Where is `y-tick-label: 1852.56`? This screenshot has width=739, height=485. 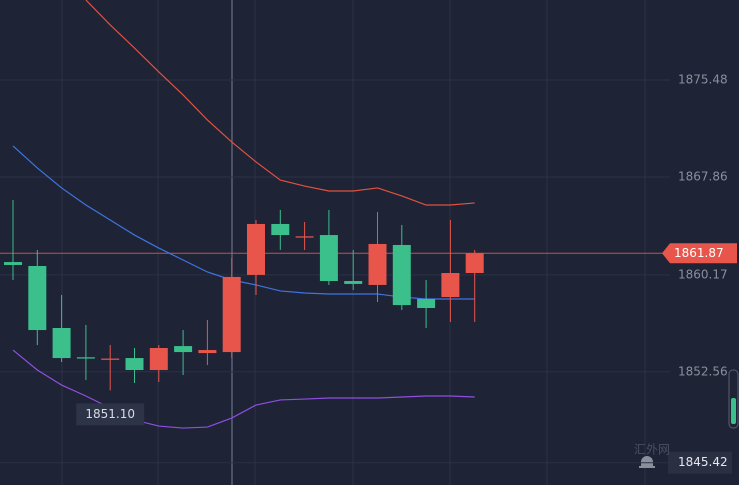
y-tick-label: 1852.56 is located at coordinates (703, 371).